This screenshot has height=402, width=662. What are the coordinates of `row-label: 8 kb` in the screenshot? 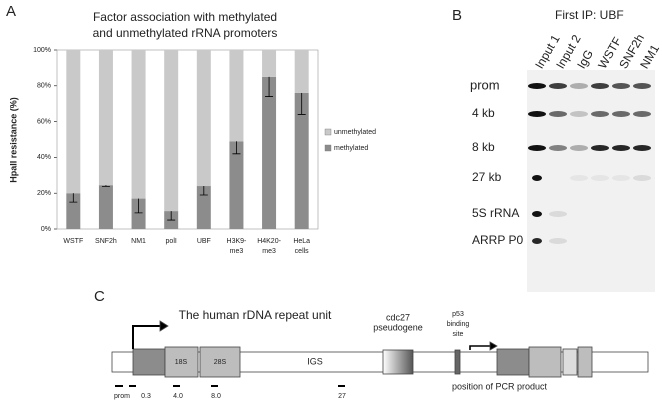 It's located at (483, 147).